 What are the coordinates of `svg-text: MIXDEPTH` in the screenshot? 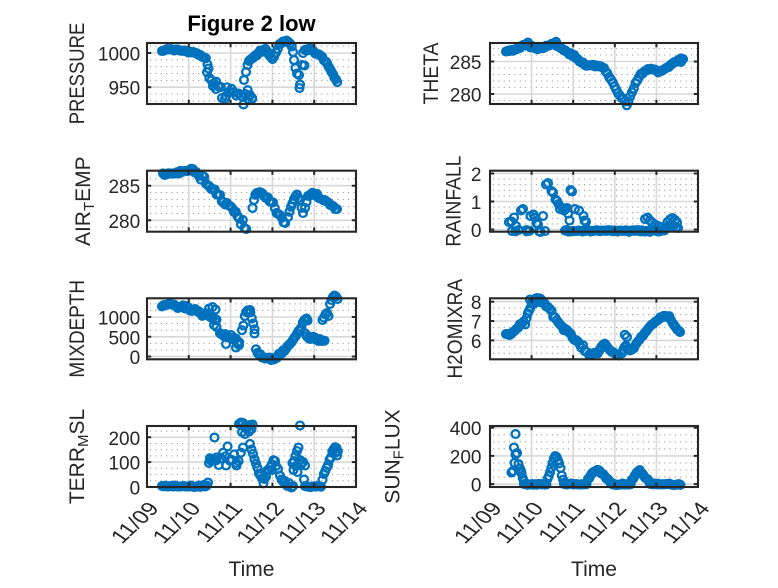 It's located at (77, 329).